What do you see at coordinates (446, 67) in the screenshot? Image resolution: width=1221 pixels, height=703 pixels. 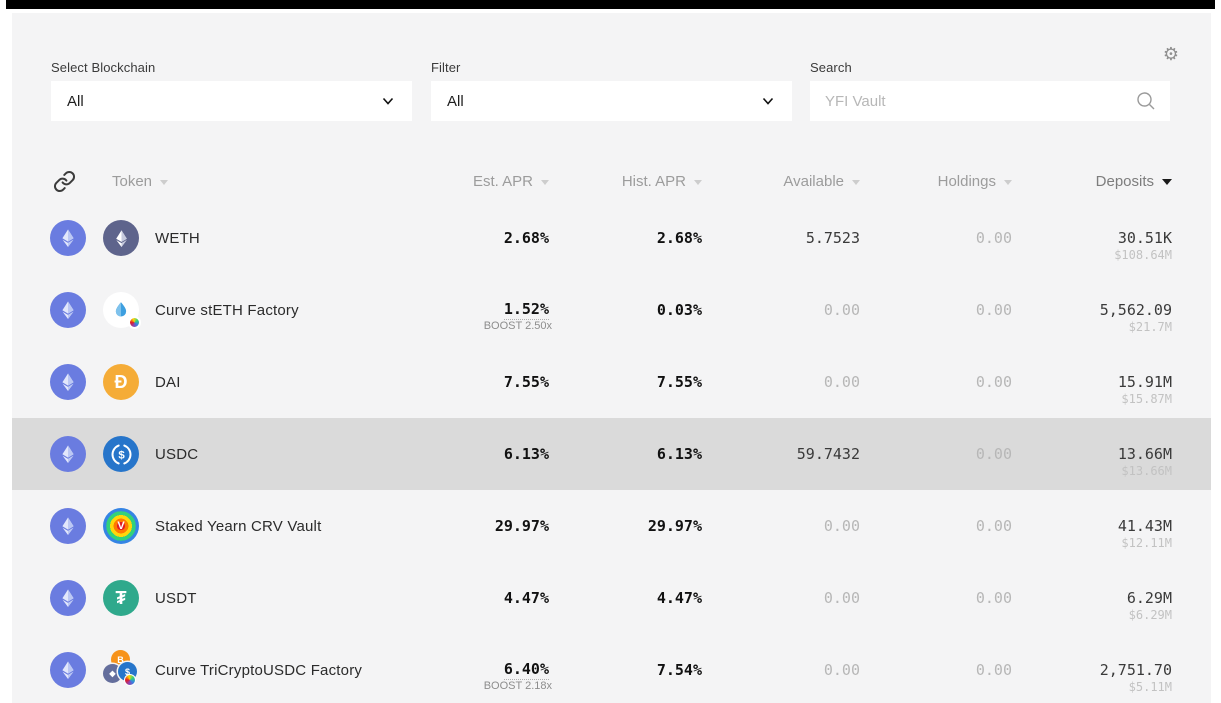 I see `filter-label: Filter` at bounding box center [446, 67].